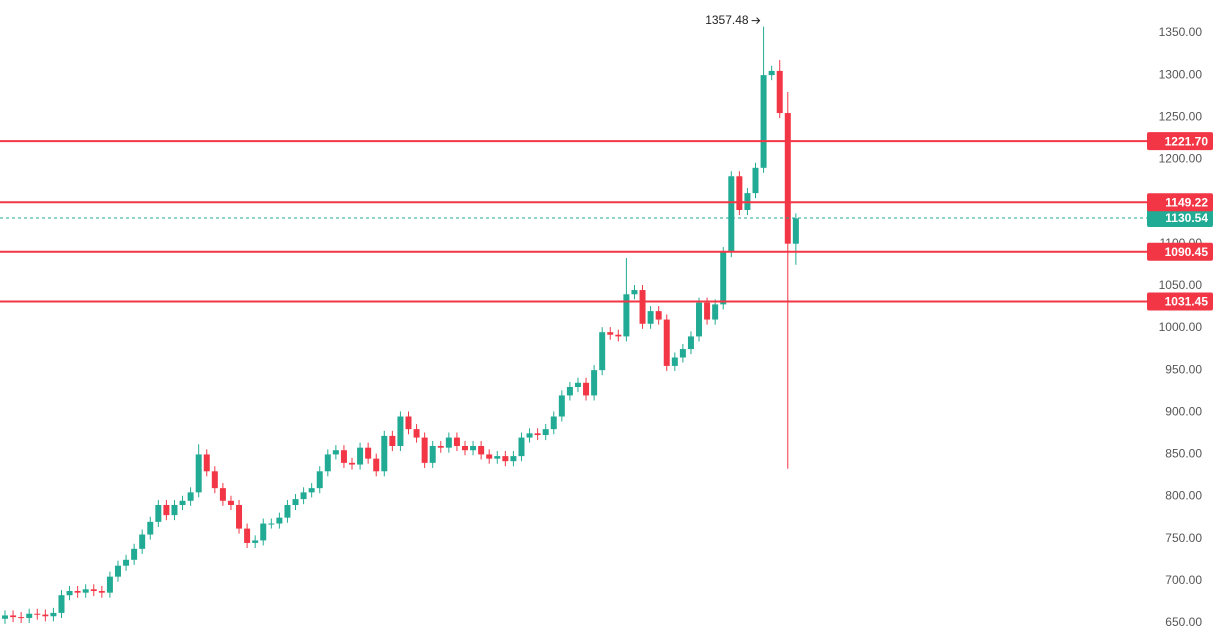  I want to click on level-label: 1221.70, so click(1187, 141).